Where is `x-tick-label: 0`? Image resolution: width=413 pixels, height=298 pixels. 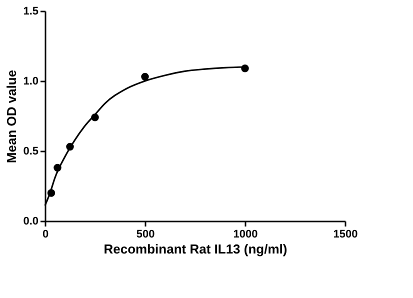 x-tick-label: 0 is located at coordinates (45, 234).